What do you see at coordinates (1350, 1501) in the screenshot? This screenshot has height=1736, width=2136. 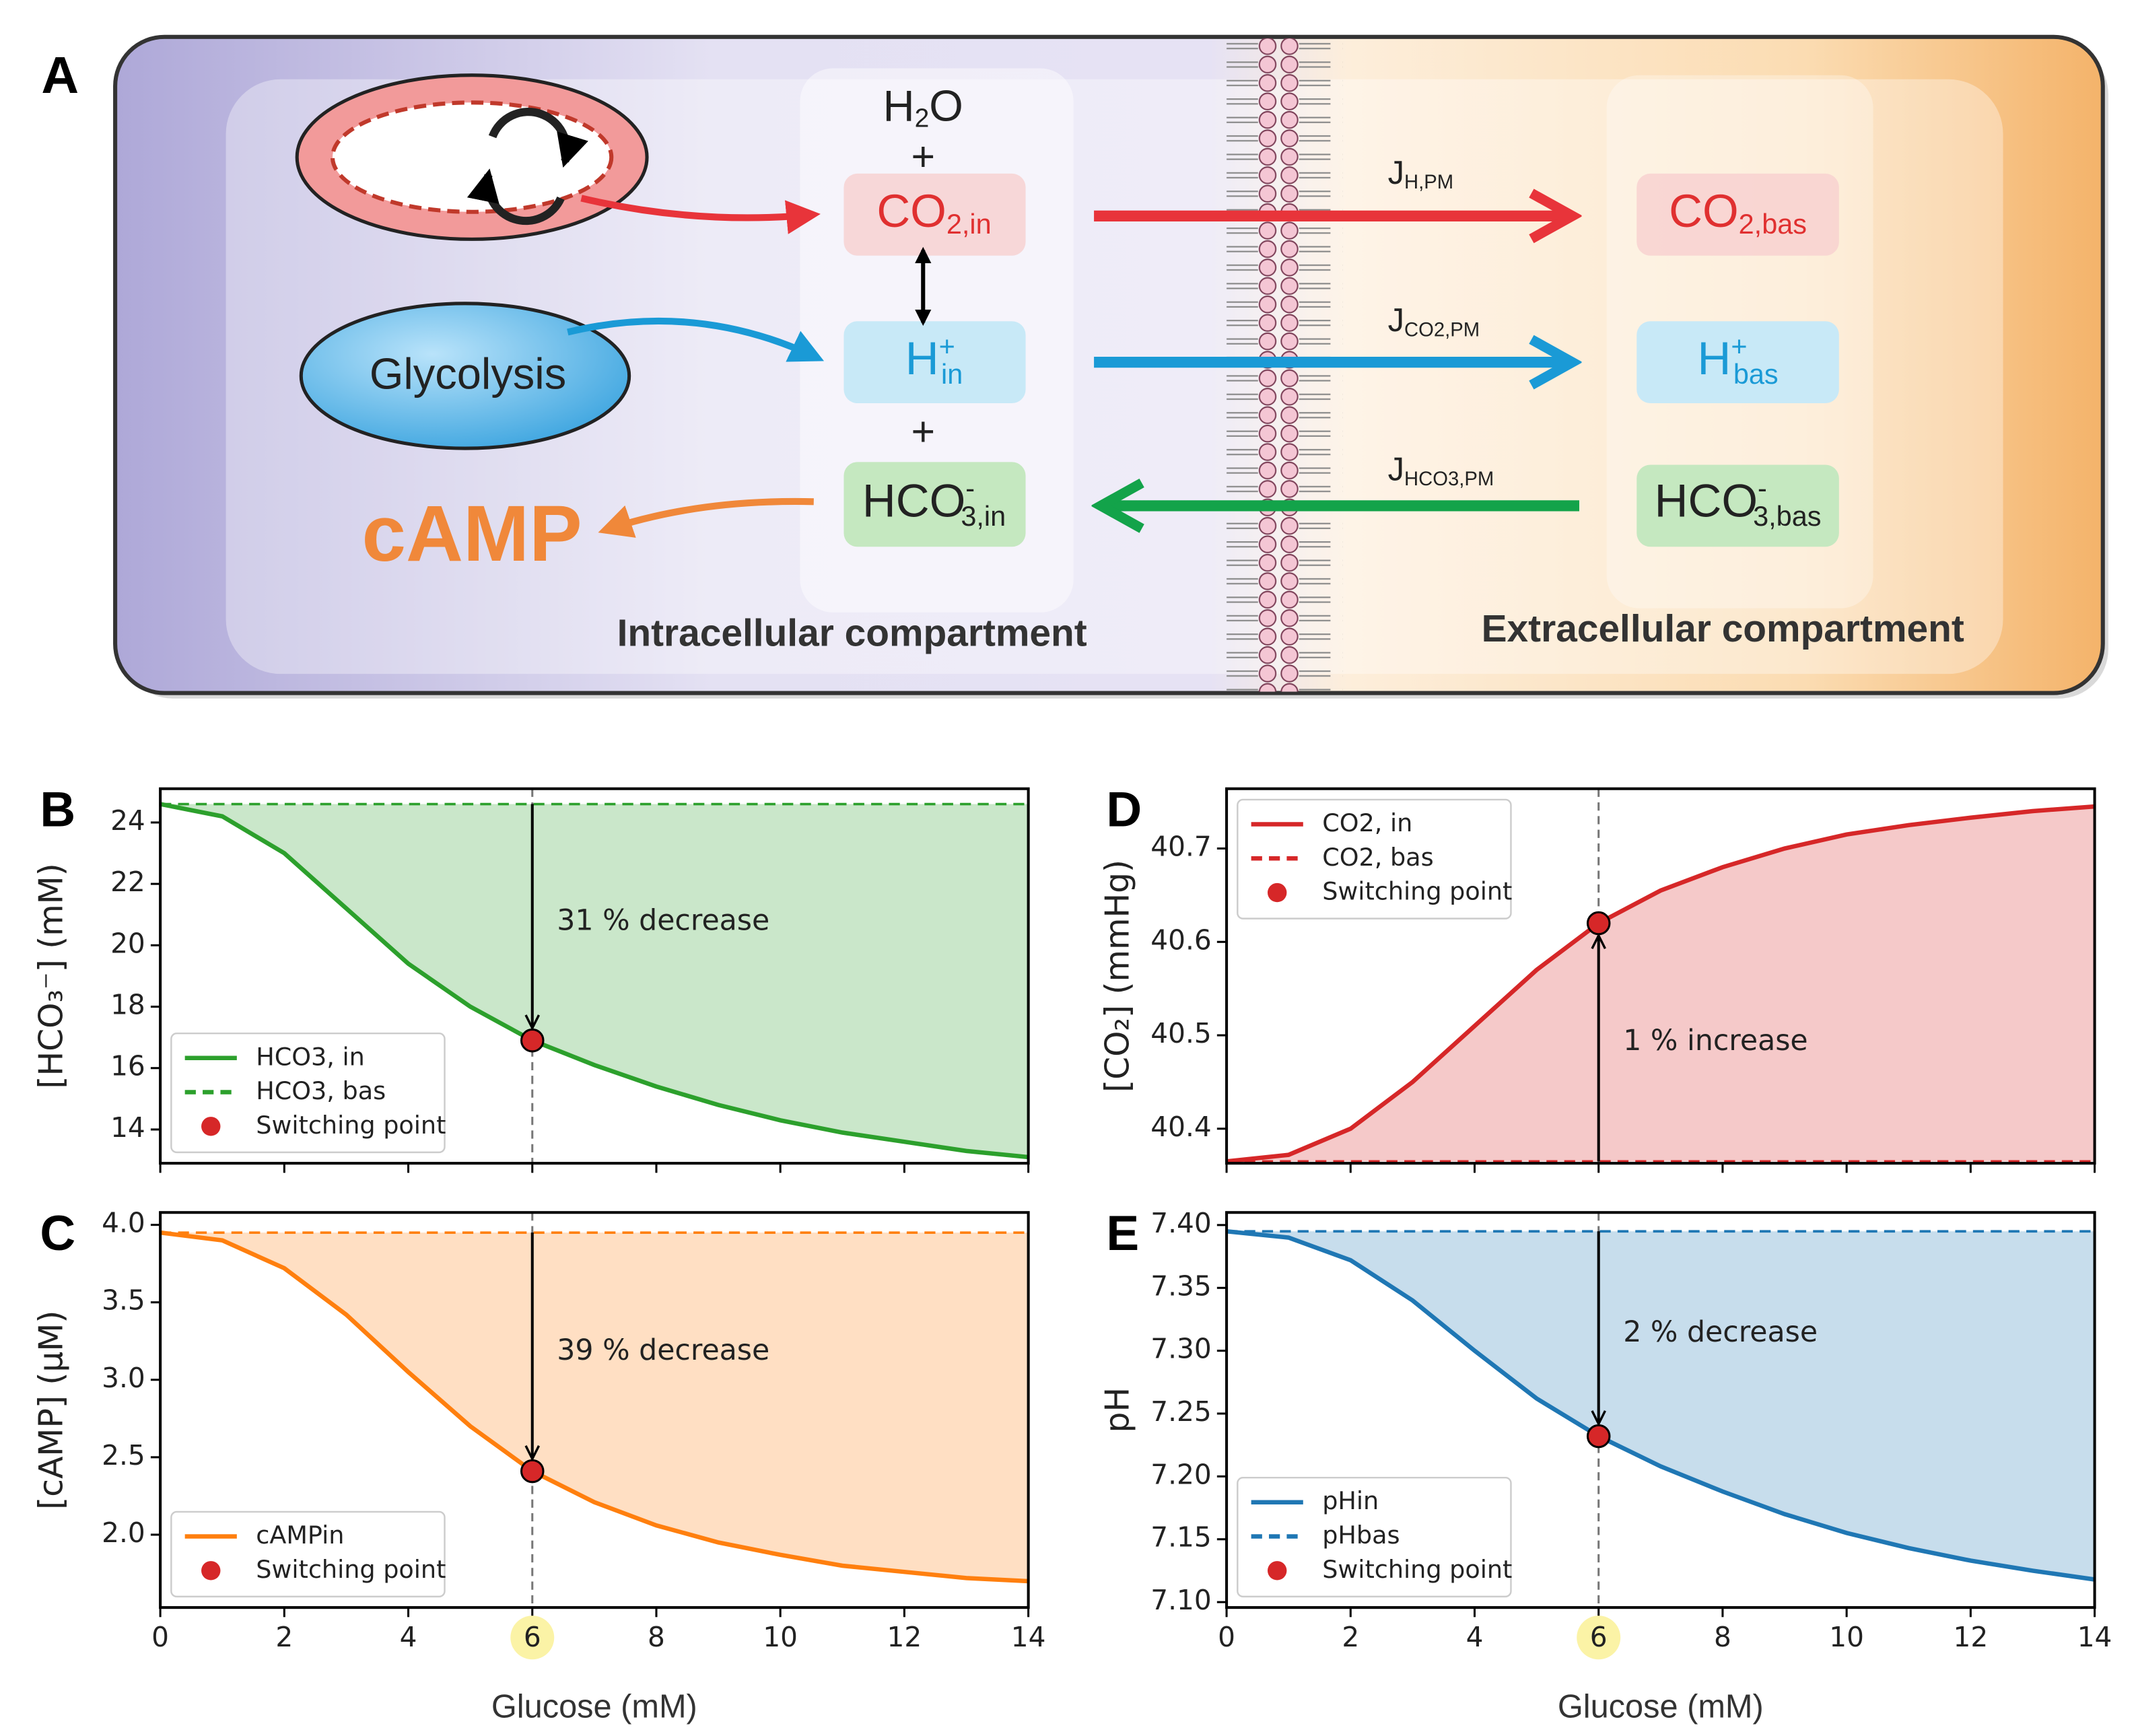 I see `legend-label: pHin` at bounding box center [1350, 1501].